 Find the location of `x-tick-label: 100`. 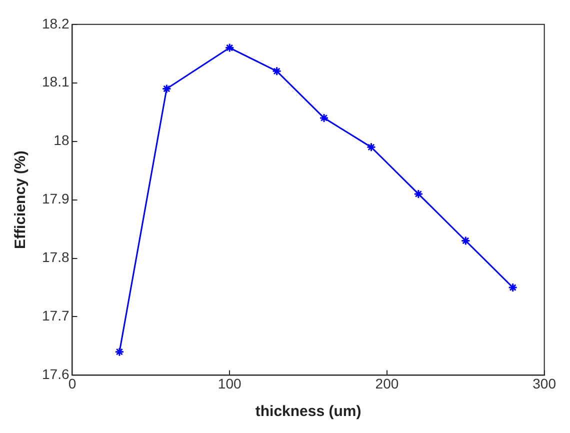

x-tick-label: 100 is located at coordinates (230, 383).